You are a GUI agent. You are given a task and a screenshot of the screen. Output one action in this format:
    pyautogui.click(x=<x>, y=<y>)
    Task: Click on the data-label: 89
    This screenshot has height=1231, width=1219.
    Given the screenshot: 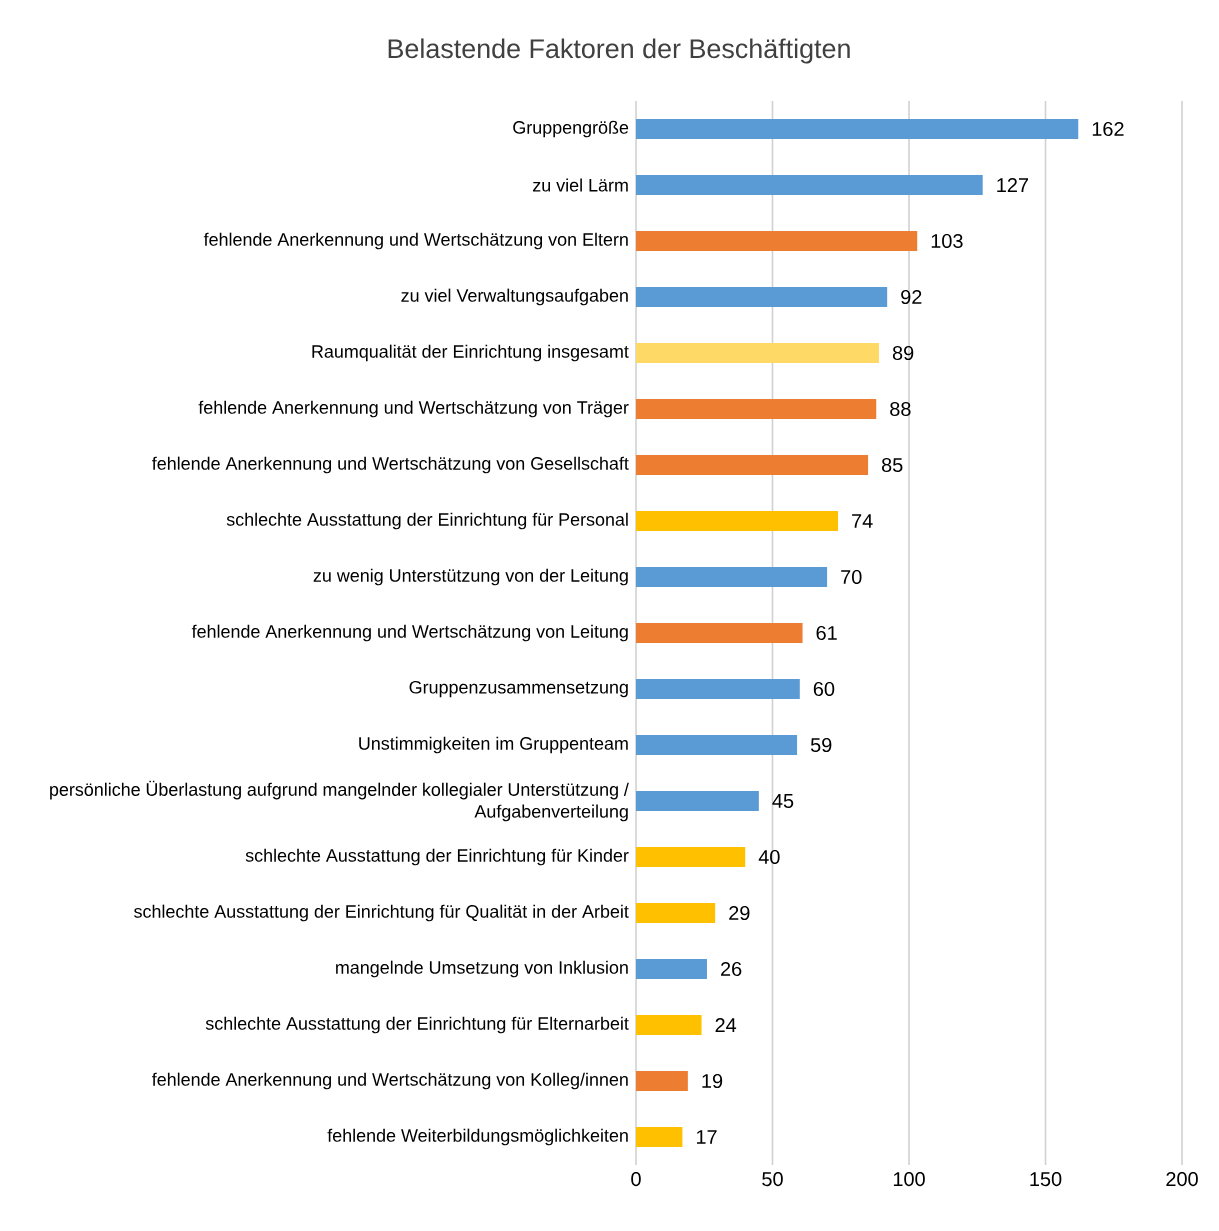 What is the action you would take?
    pyautogui.click(x=903, y=353)
    